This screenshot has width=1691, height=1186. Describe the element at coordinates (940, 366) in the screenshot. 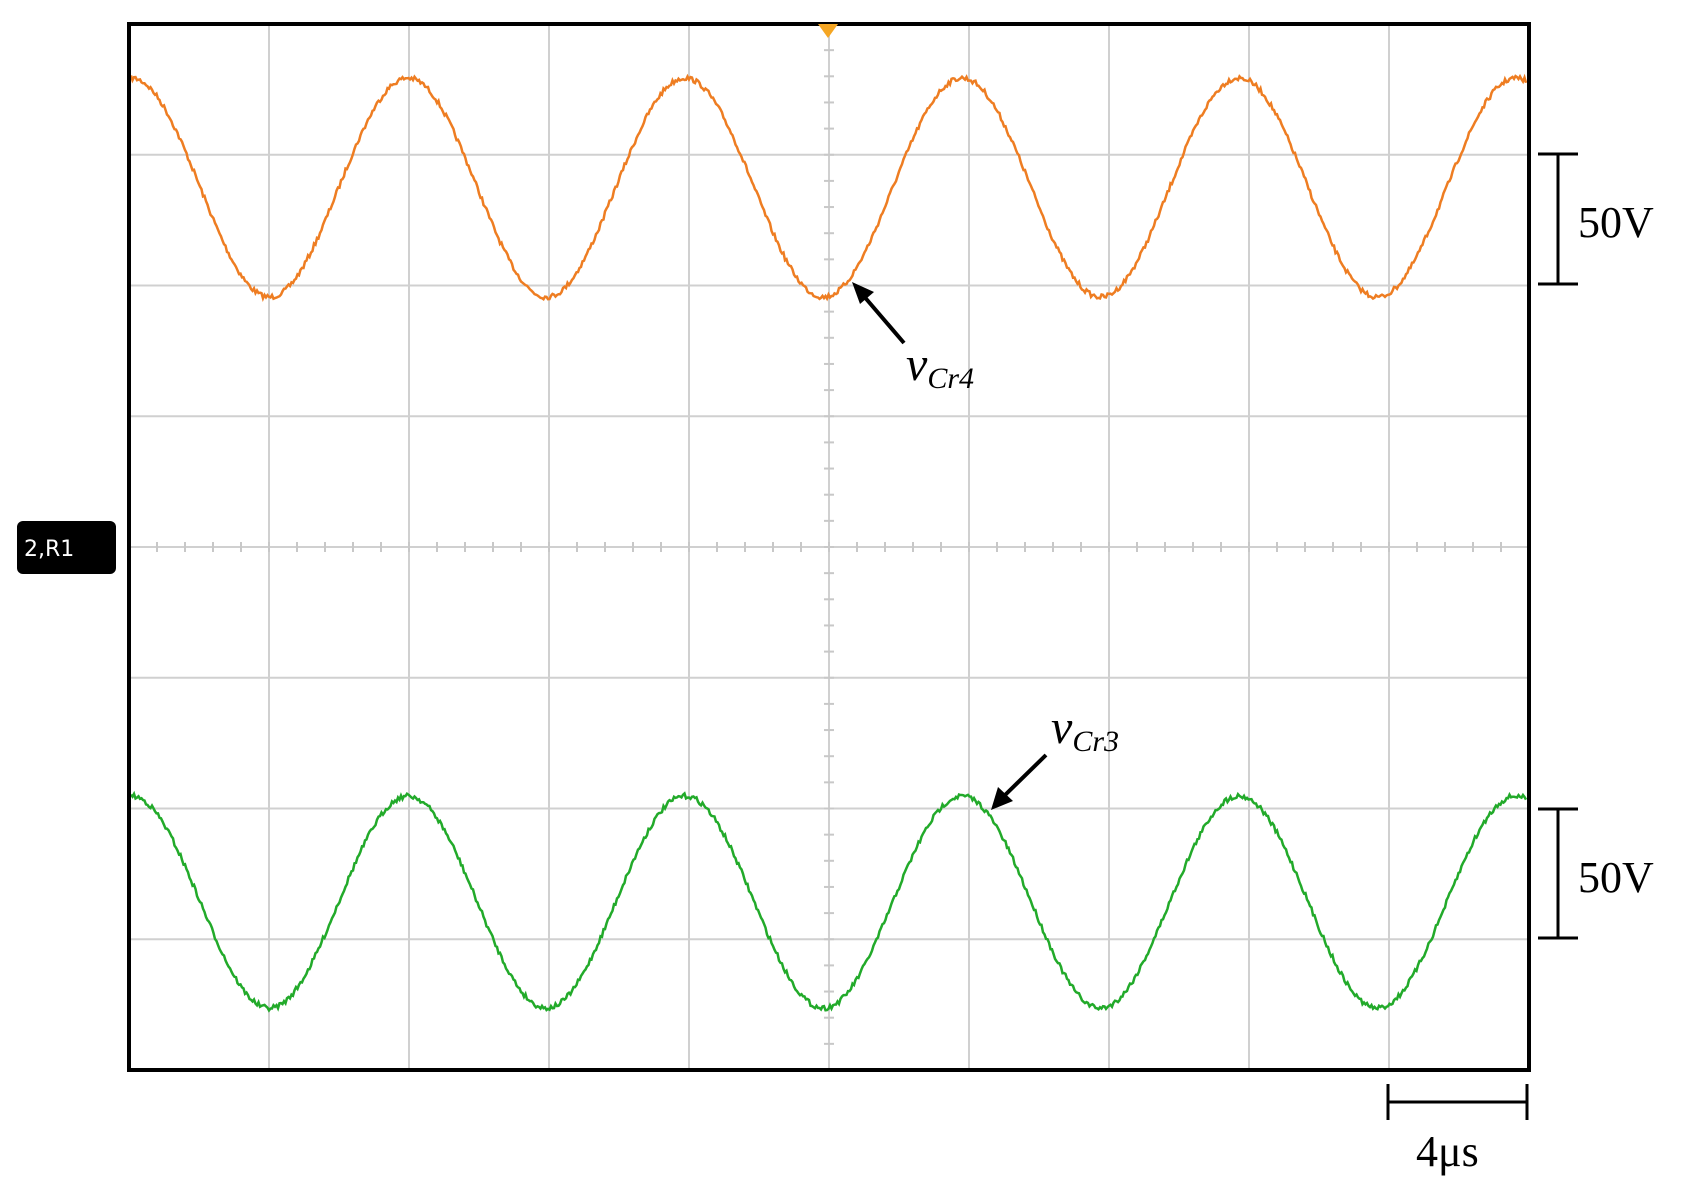

I see `annotation: vCr4` at that location.